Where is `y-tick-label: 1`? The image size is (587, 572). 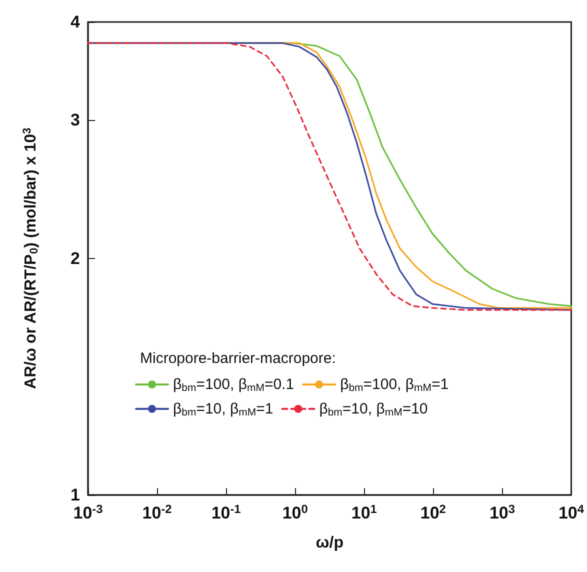
y-tick-label: 1 is located at coordinates (75, 495).